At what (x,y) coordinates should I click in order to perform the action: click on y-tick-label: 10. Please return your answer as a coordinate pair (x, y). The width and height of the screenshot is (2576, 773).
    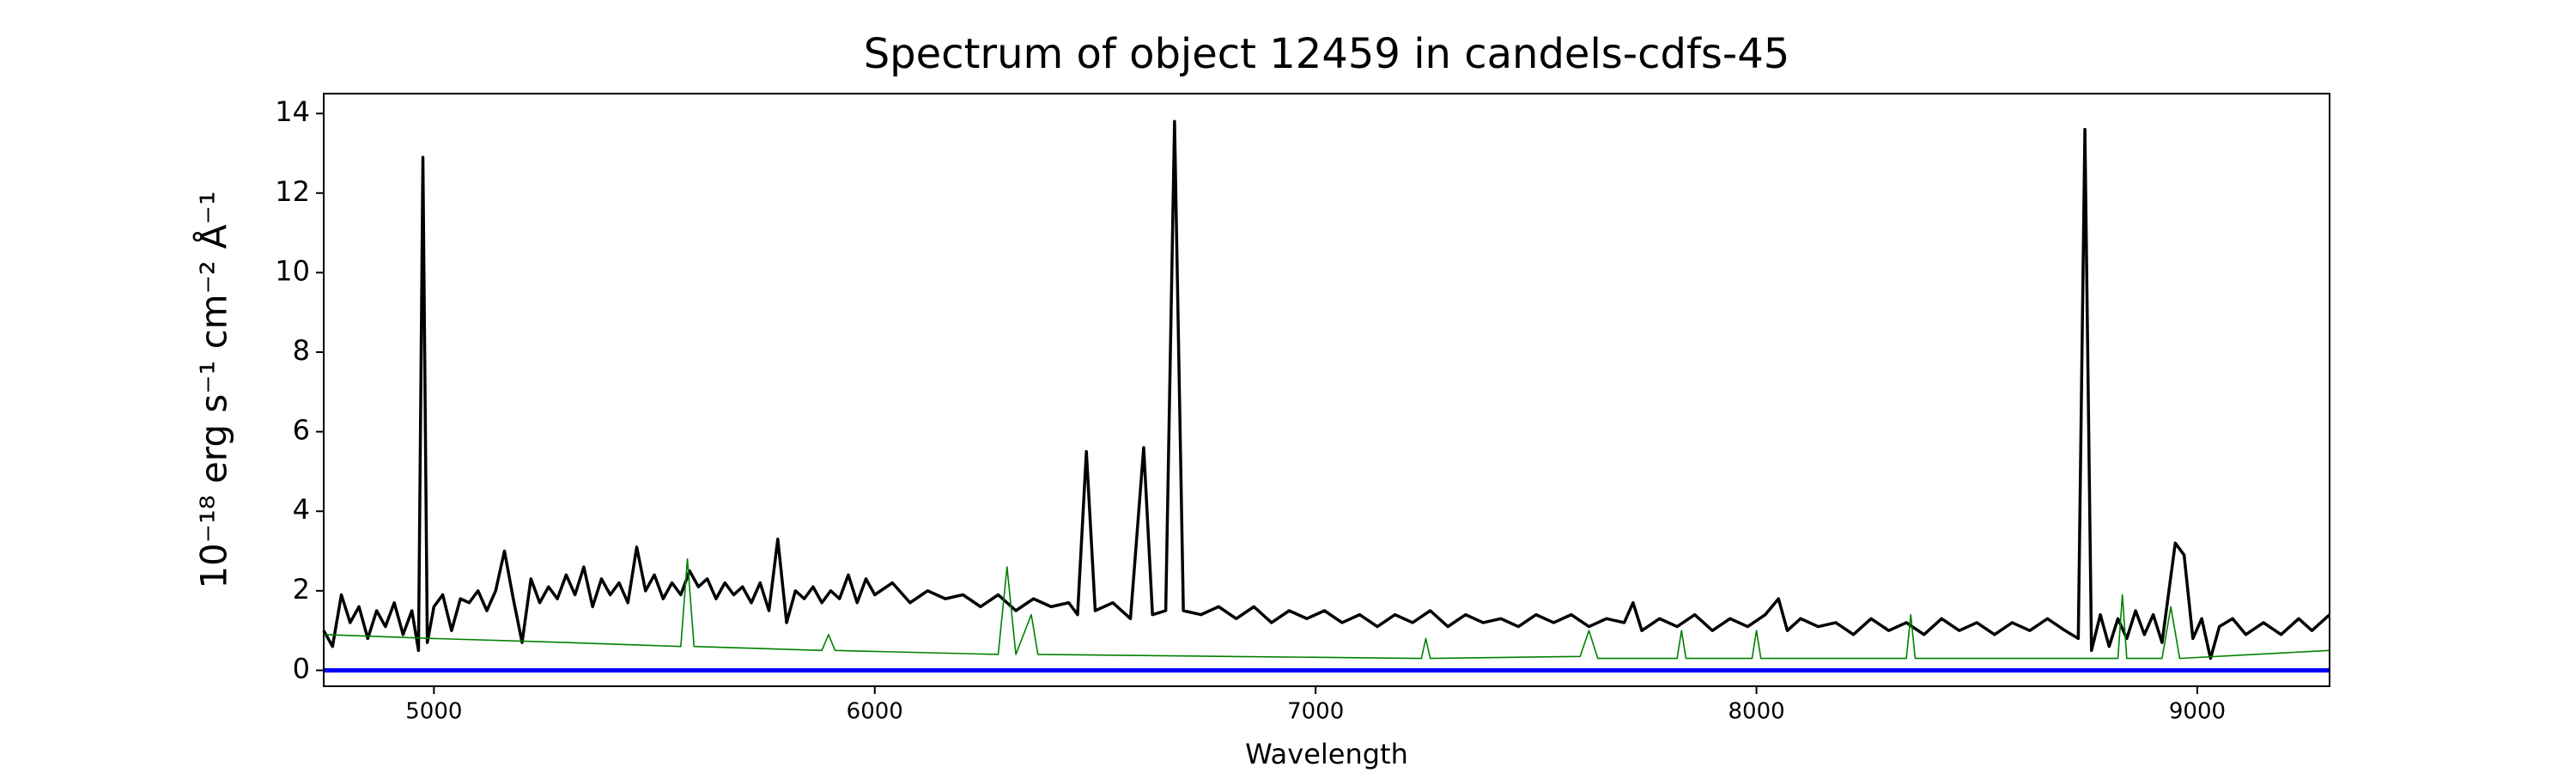
    Looking at the image, I should click on (292, 270).